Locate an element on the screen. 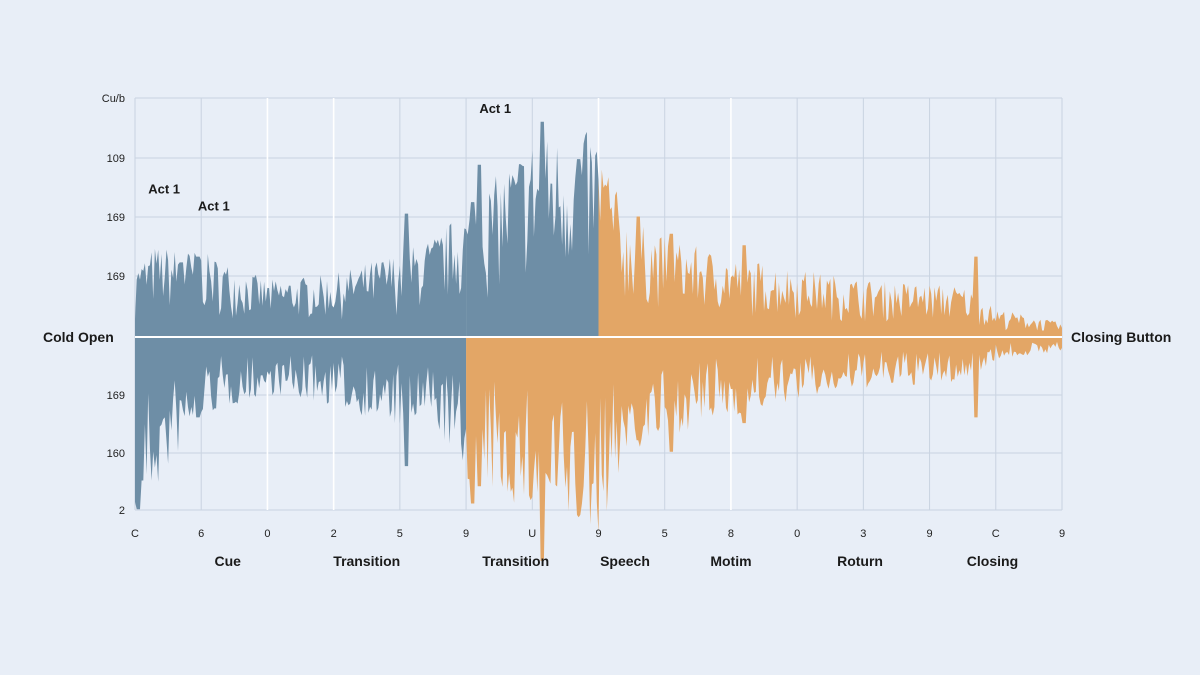 The height and width of the screenshot is (675, 1200). annotations: Act 1 Act 1 Act 1 is located at coordinates (329, 157).